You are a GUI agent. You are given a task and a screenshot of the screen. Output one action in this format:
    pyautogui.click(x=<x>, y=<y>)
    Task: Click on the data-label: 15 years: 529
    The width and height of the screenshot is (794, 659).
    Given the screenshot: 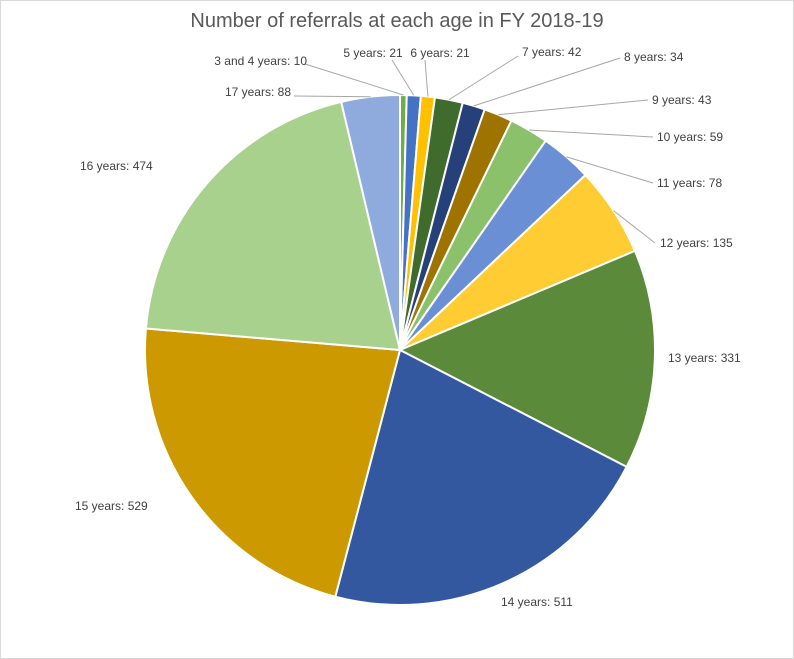 What is the action you would take?
    pyautogui.click(x=111, y=506)
    